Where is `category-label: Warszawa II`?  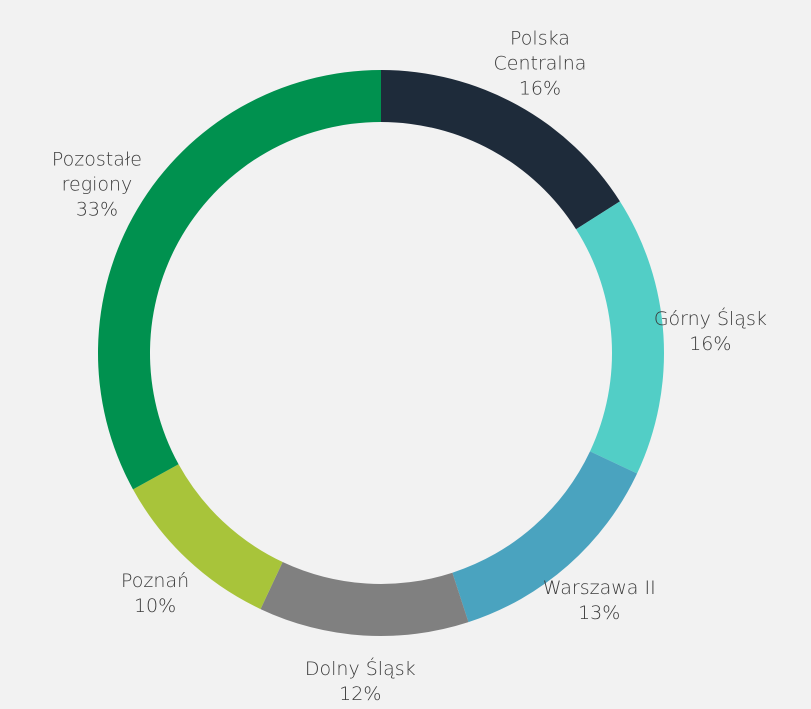
category-label: Warszawa II is located at coordinates (599, 587).